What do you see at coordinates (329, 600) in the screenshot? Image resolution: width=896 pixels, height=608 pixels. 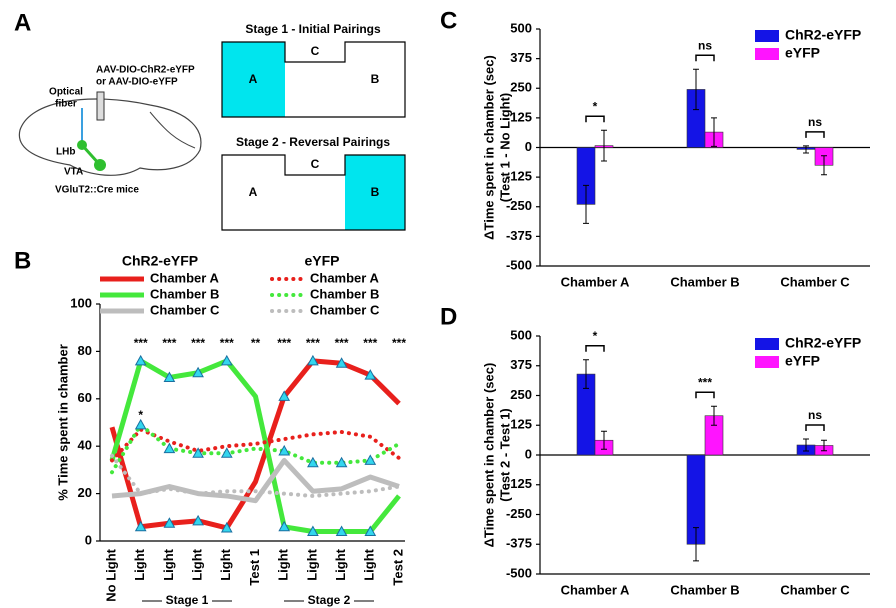 I see `stage-label: Stage 2` at bounding box center [329, 600].